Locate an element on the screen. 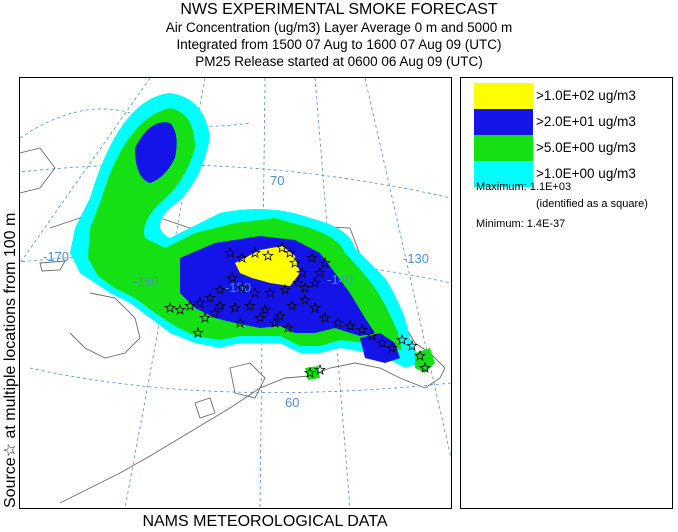 The width and height of the screenshot is (678, 532). data-source-footer: NAMS METEOROLOGICAL DATA is located at coordinates (265, 521).